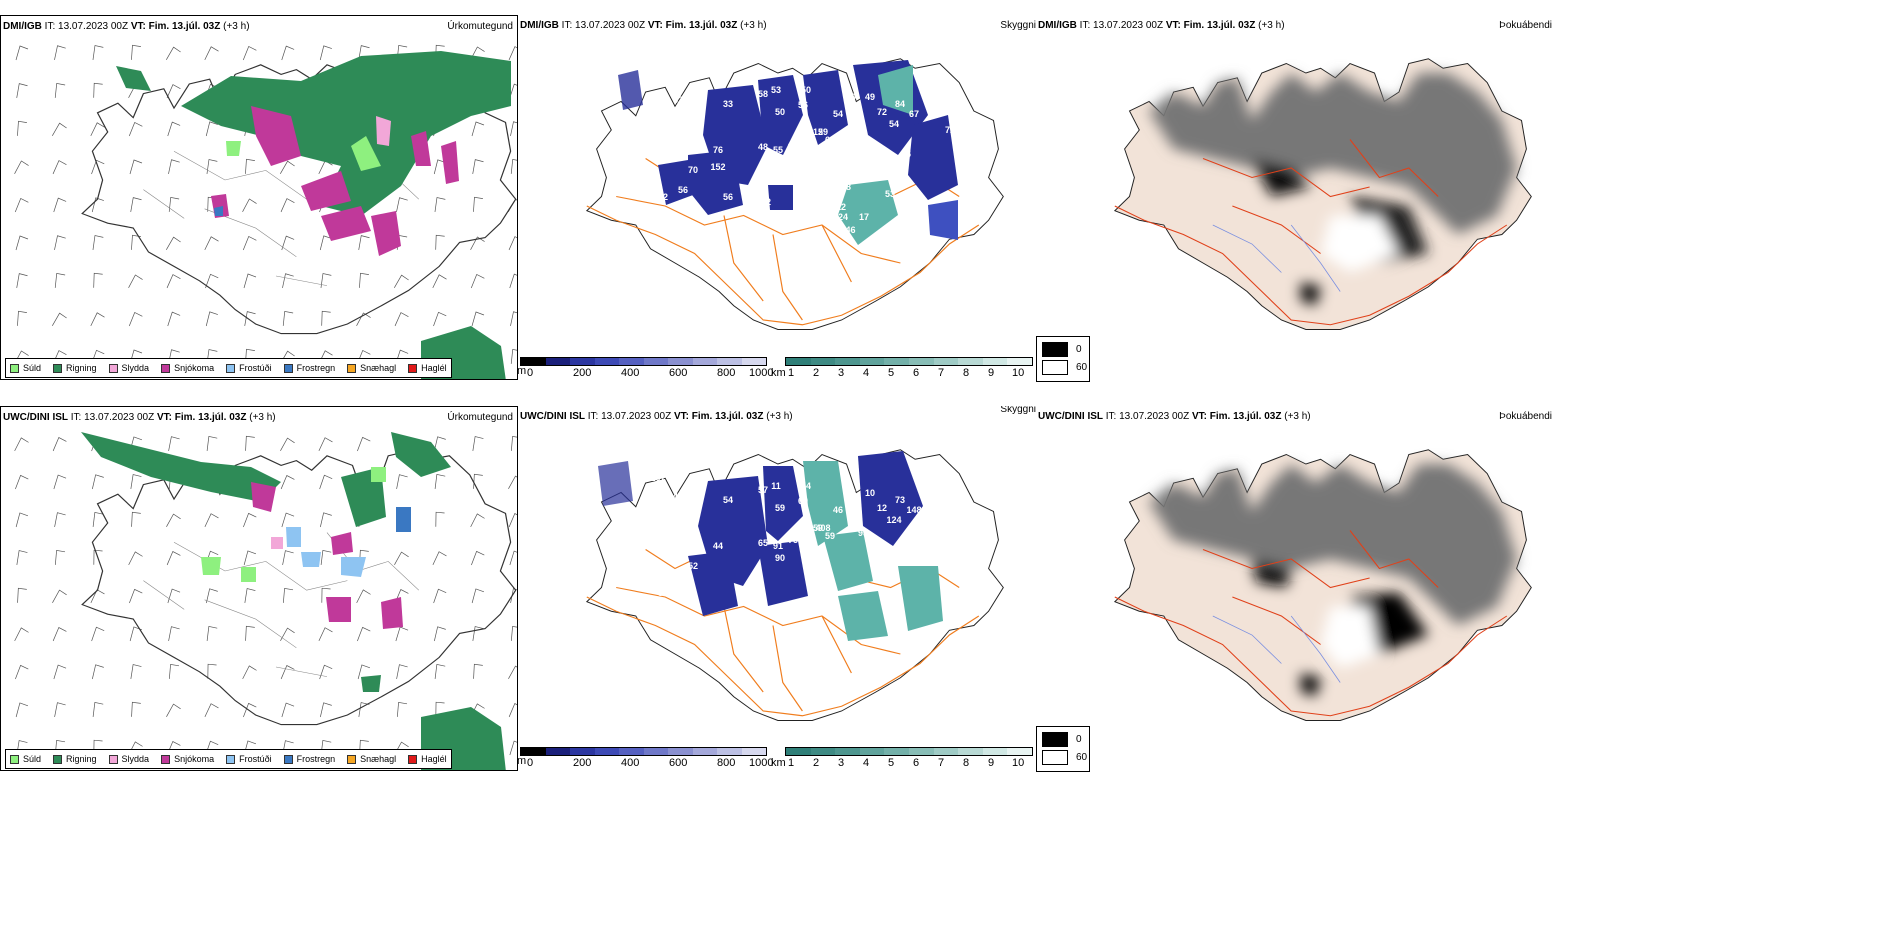 The height and width of the screenshot is (950, 1900). What do you see at coordinates (770, 546) in the screenshot?
I see `cloud-fields` at bounding box center [770, 546].